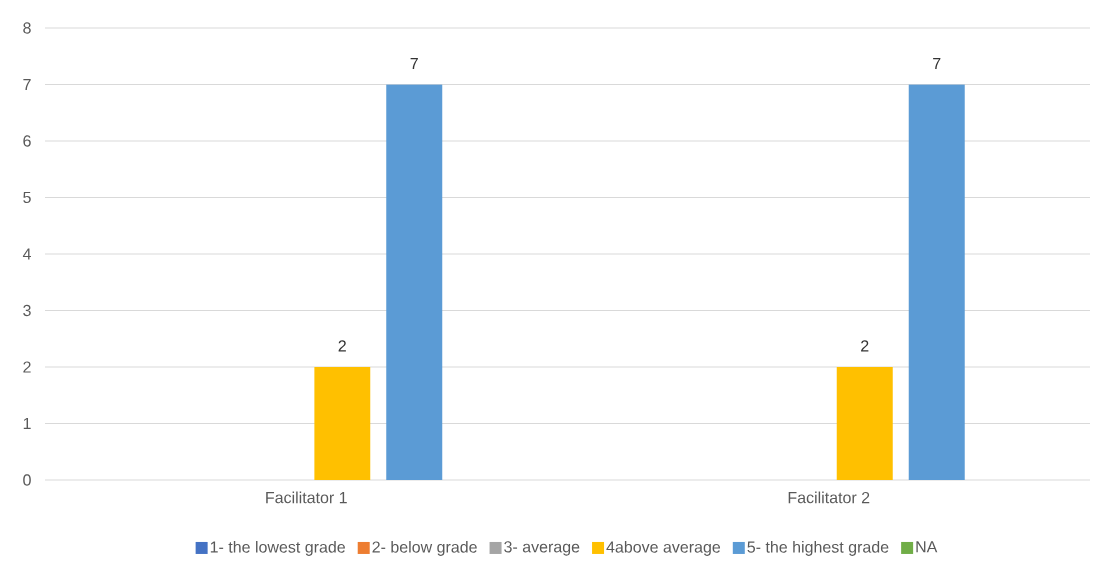  What do you see at coordinates (306, 497) in the screenshot?
I see `x-tick-label: Facilitator 1` at bounding box center [306, 497].